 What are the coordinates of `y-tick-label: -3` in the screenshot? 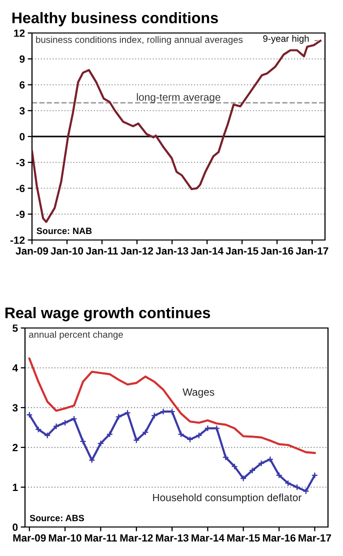 It's located at (20, 162).